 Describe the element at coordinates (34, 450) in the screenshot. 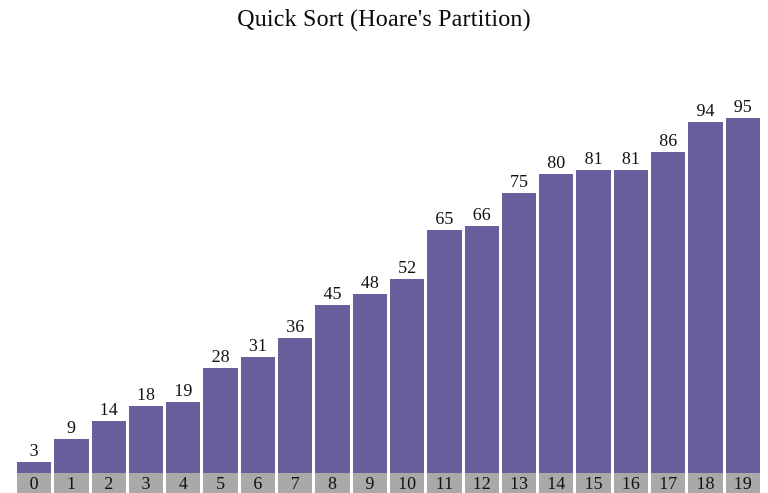

I see `bar-value-label: 3` at that location.